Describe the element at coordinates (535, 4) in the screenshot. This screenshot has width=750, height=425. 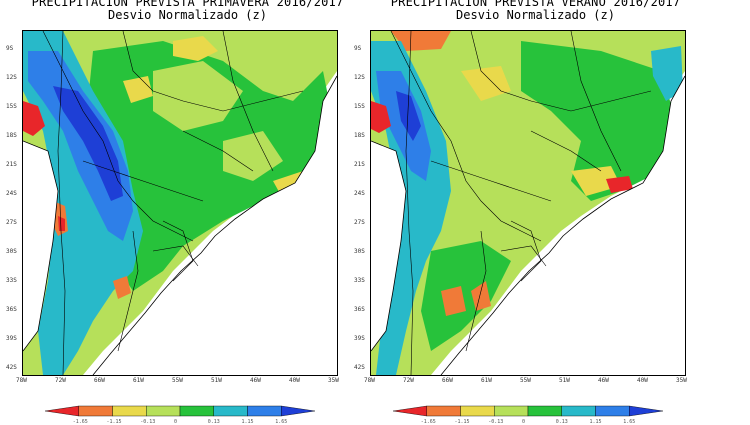
I see `map-title: PRECIPITACION PREVISTA VERANO 2016/2017` at that location.